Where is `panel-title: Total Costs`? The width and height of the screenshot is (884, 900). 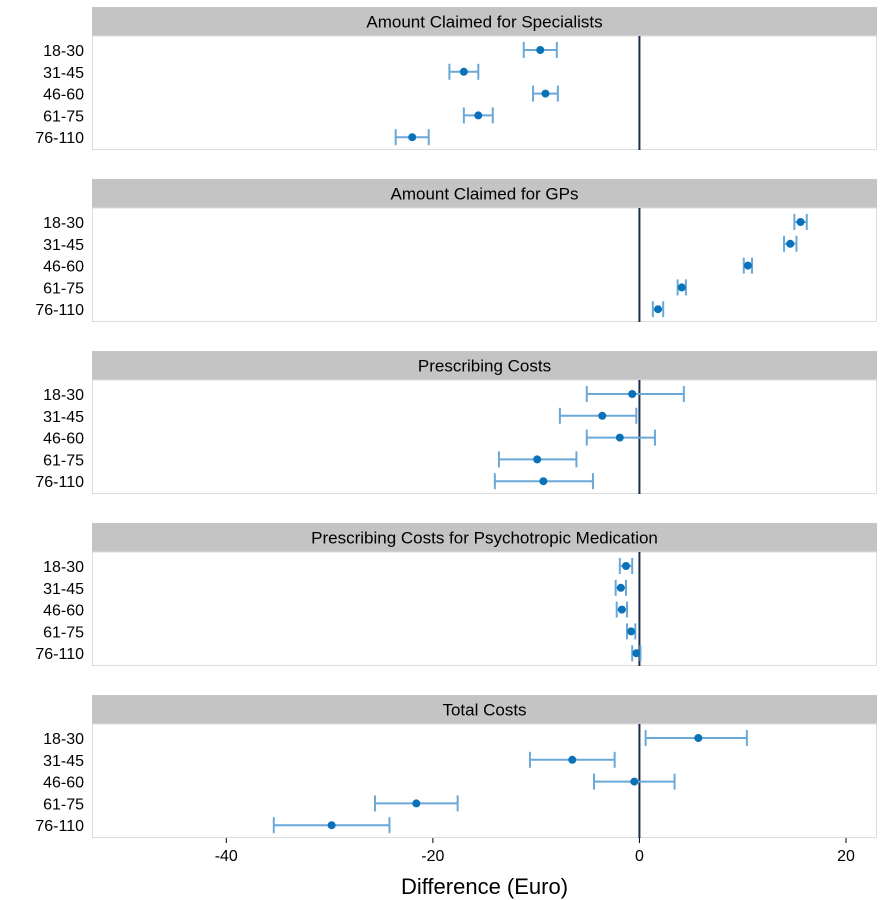
panel-title: Total Costs is located at coordinates (484, 710).